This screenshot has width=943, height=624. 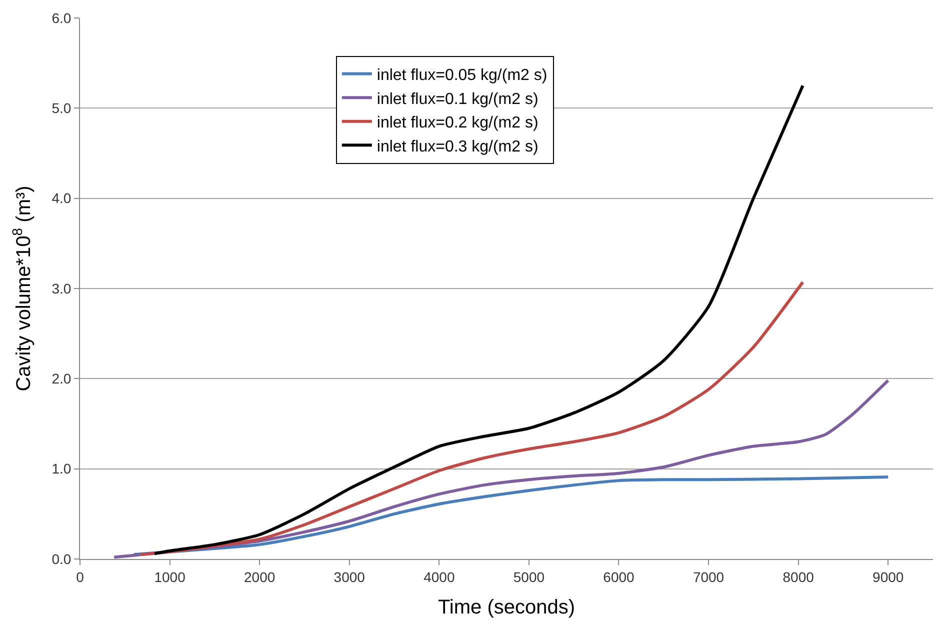 What do you see at coordinates (708, 576) in the screenshot?
I see `x-tick-label: 7000` at bounding box center [708, 576].